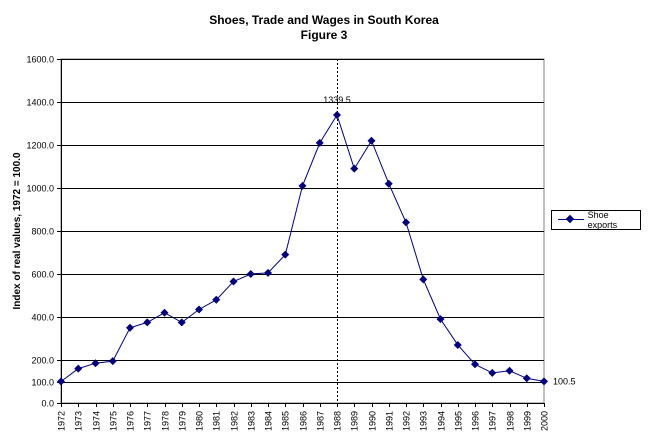  Describe the element at coordinates (390, 421) in the screenshot. I see `x-tick-label: 1991` at that location.